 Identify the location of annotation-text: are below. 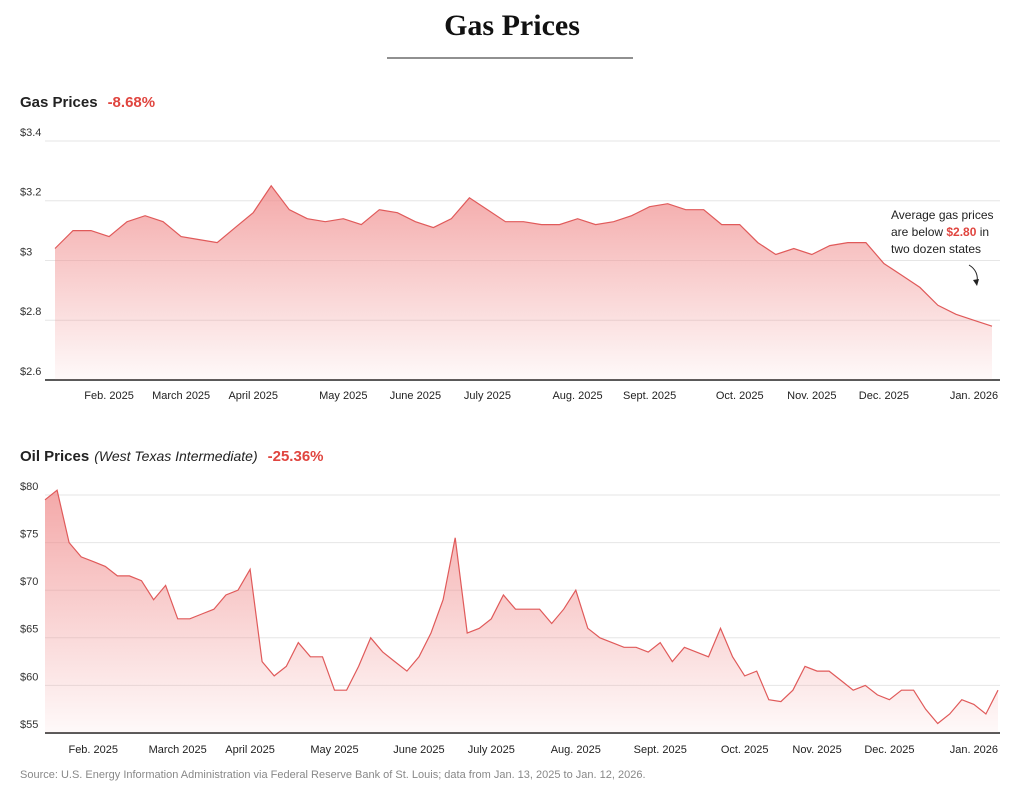
(917, 232).